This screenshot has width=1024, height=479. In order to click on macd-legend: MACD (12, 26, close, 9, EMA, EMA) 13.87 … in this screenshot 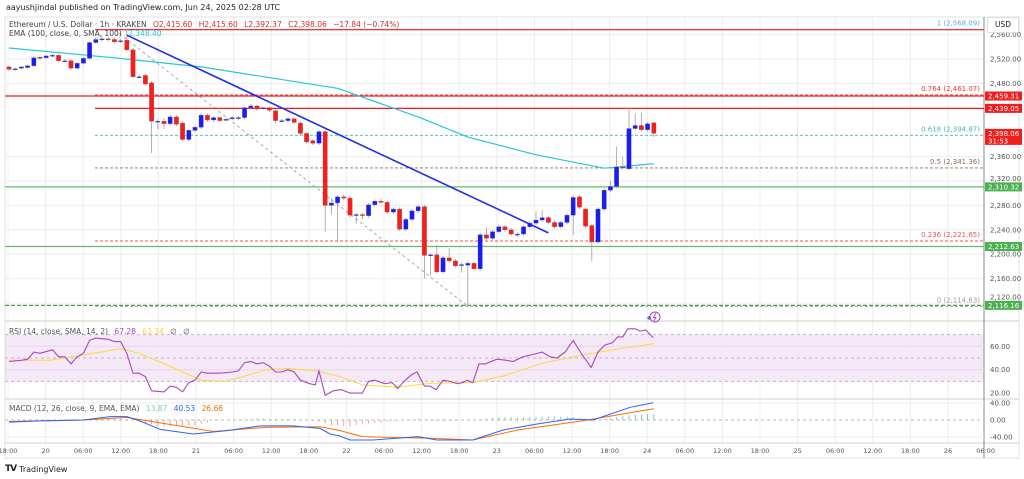, I will do `click(118, 408)`.